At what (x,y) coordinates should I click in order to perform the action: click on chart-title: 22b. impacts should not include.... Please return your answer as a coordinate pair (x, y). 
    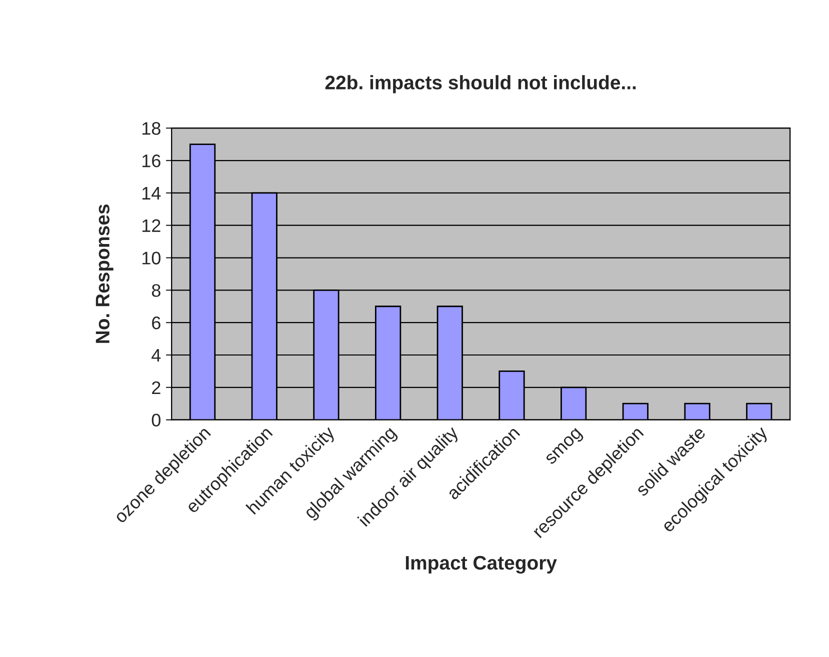
    Looking at the image, I should click on (480, 84).